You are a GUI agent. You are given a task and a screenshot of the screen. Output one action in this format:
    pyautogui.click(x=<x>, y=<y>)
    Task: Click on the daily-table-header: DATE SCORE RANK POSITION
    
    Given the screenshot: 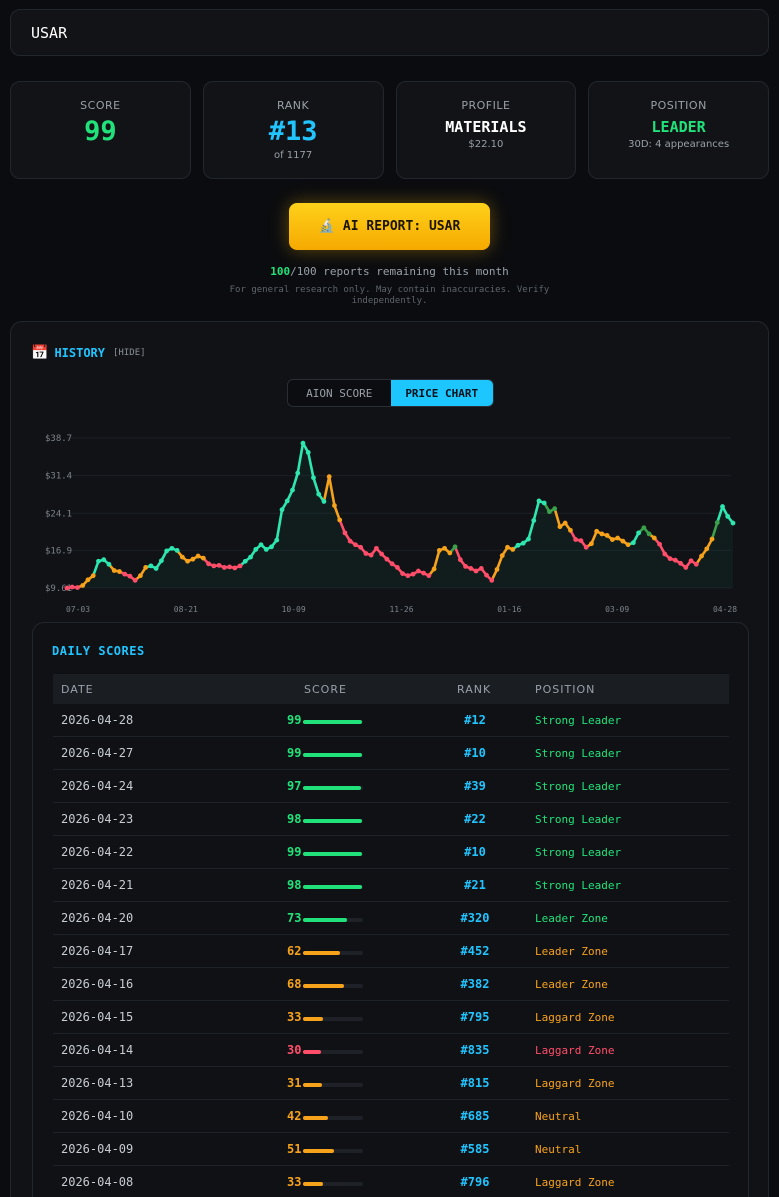 What is the action you would take?
    pyautogui.click(x=391, y=689)
    